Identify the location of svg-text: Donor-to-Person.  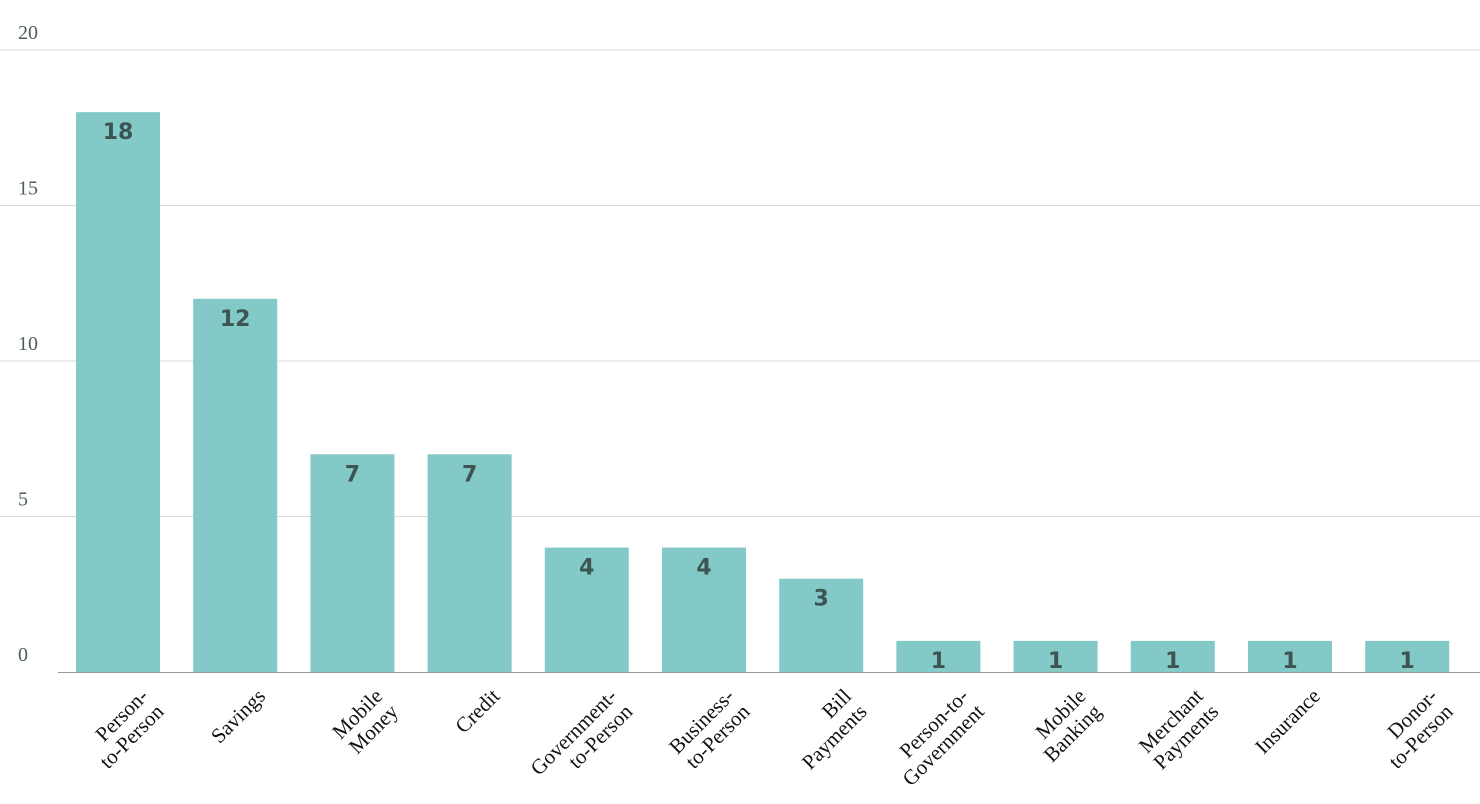
(1413, 729).